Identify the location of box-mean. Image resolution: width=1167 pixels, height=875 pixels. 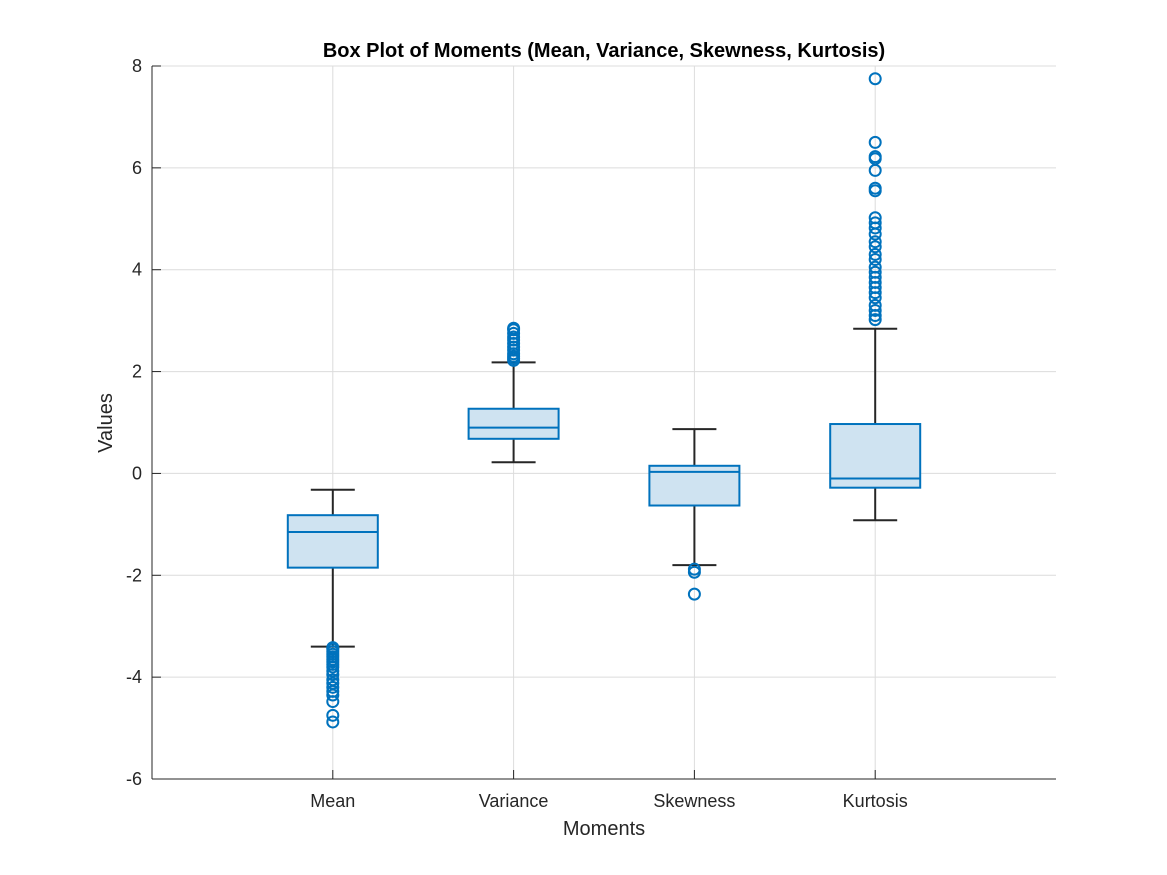
(332, 608).